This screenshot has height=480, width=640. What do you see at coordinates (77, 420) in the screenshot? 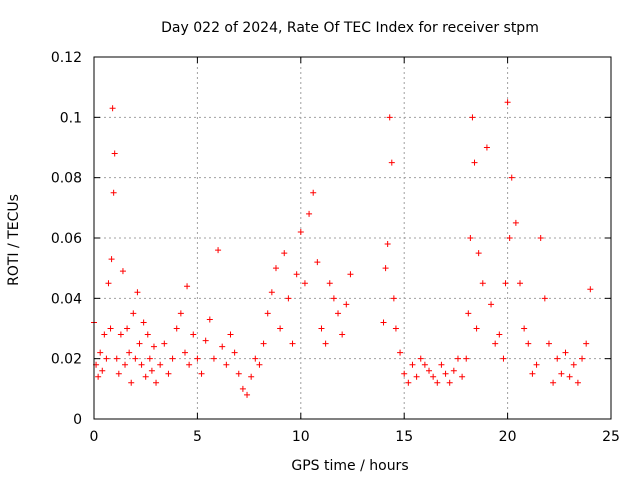
I see `y-tick-label: 0` at bounding box center [77, 420].